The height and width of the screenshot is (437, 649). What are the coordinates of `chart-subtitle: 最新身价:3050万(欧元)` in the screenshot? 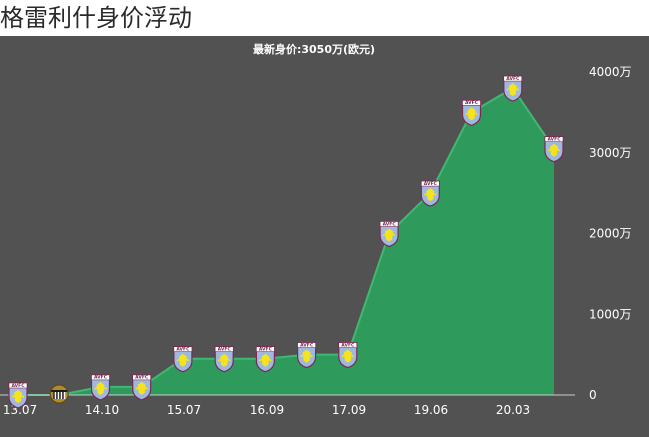 It's located at (314, 49).